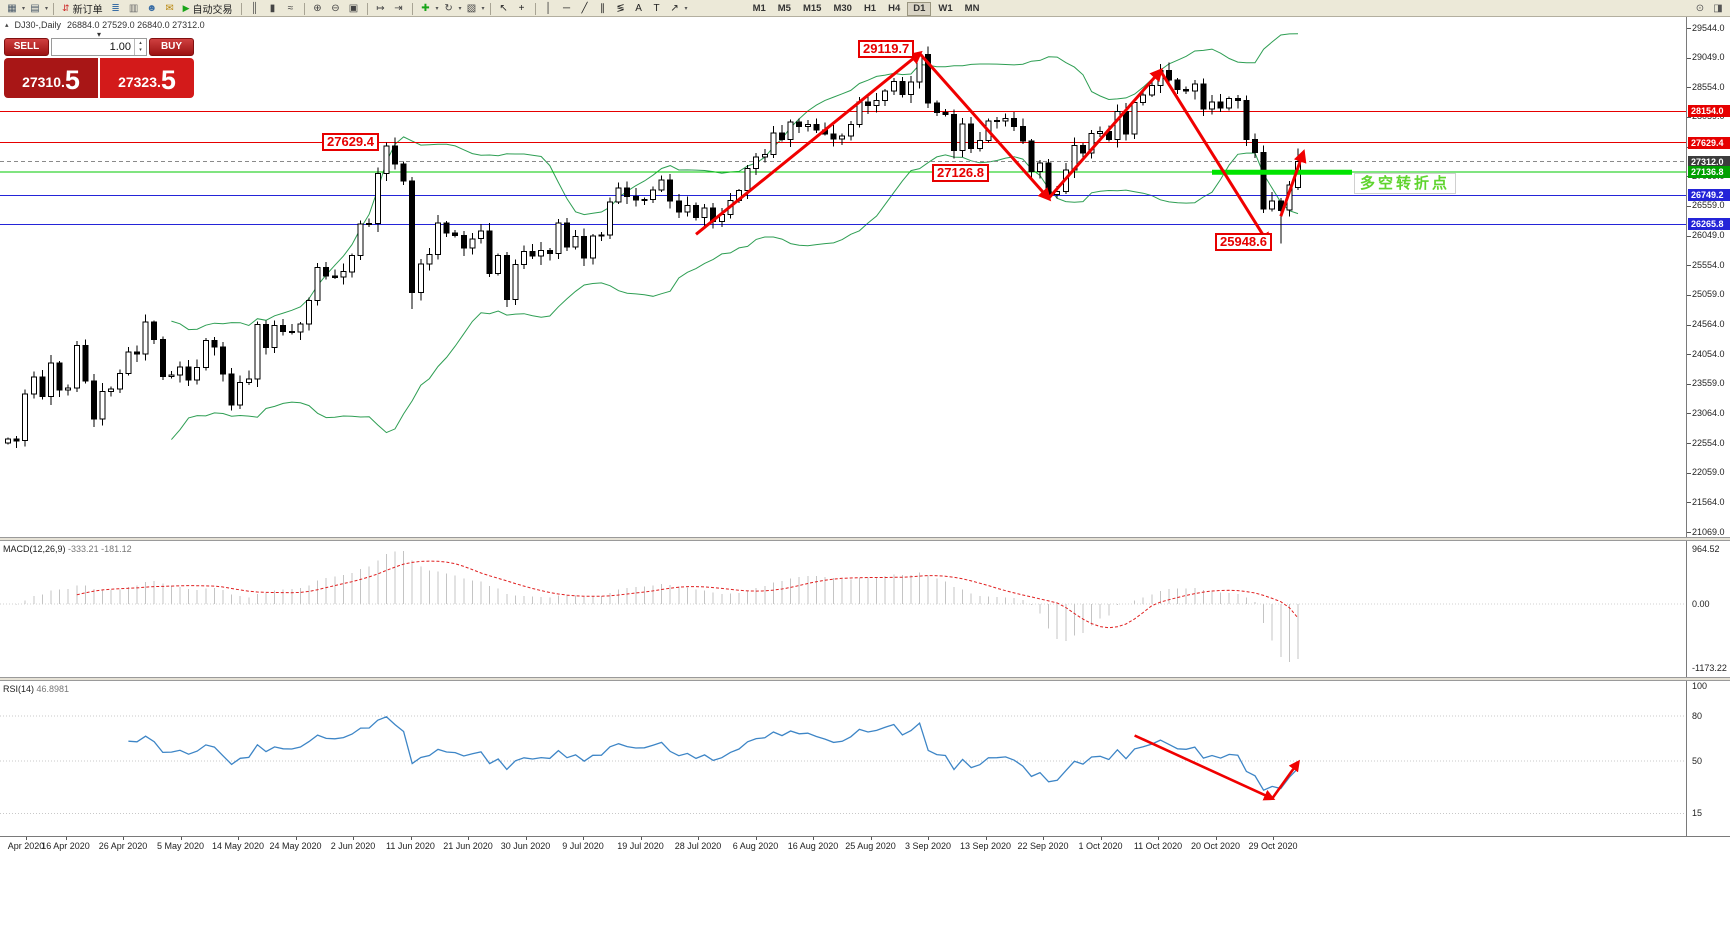  I want to click on tile-windows-icon: ▣, so click(353, 8).